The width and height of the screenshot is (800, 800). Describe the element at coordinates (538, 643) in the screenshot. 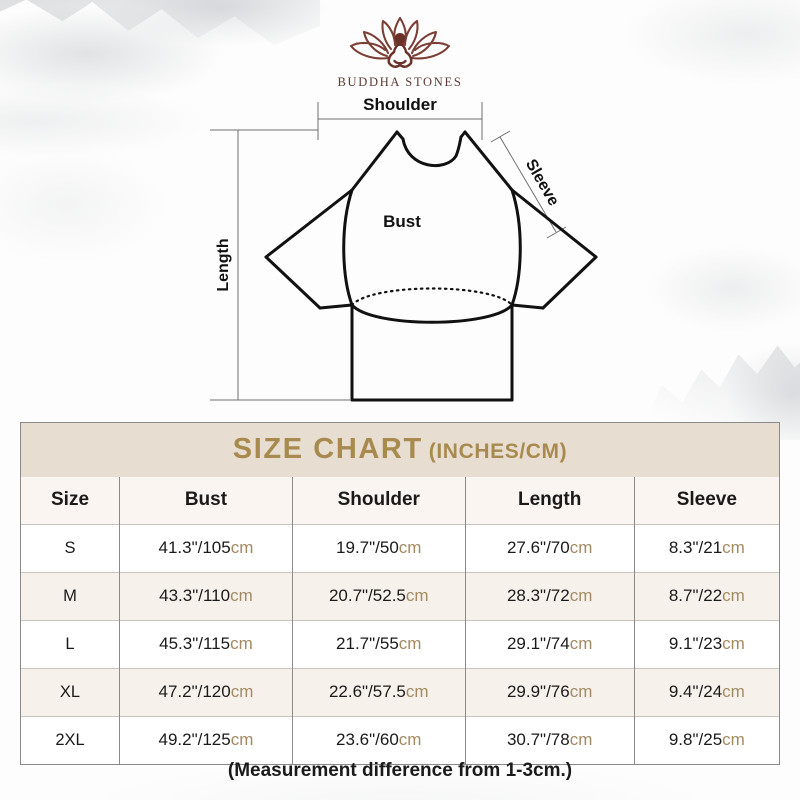

I see `value-inches: 29.1"/74` at that location.